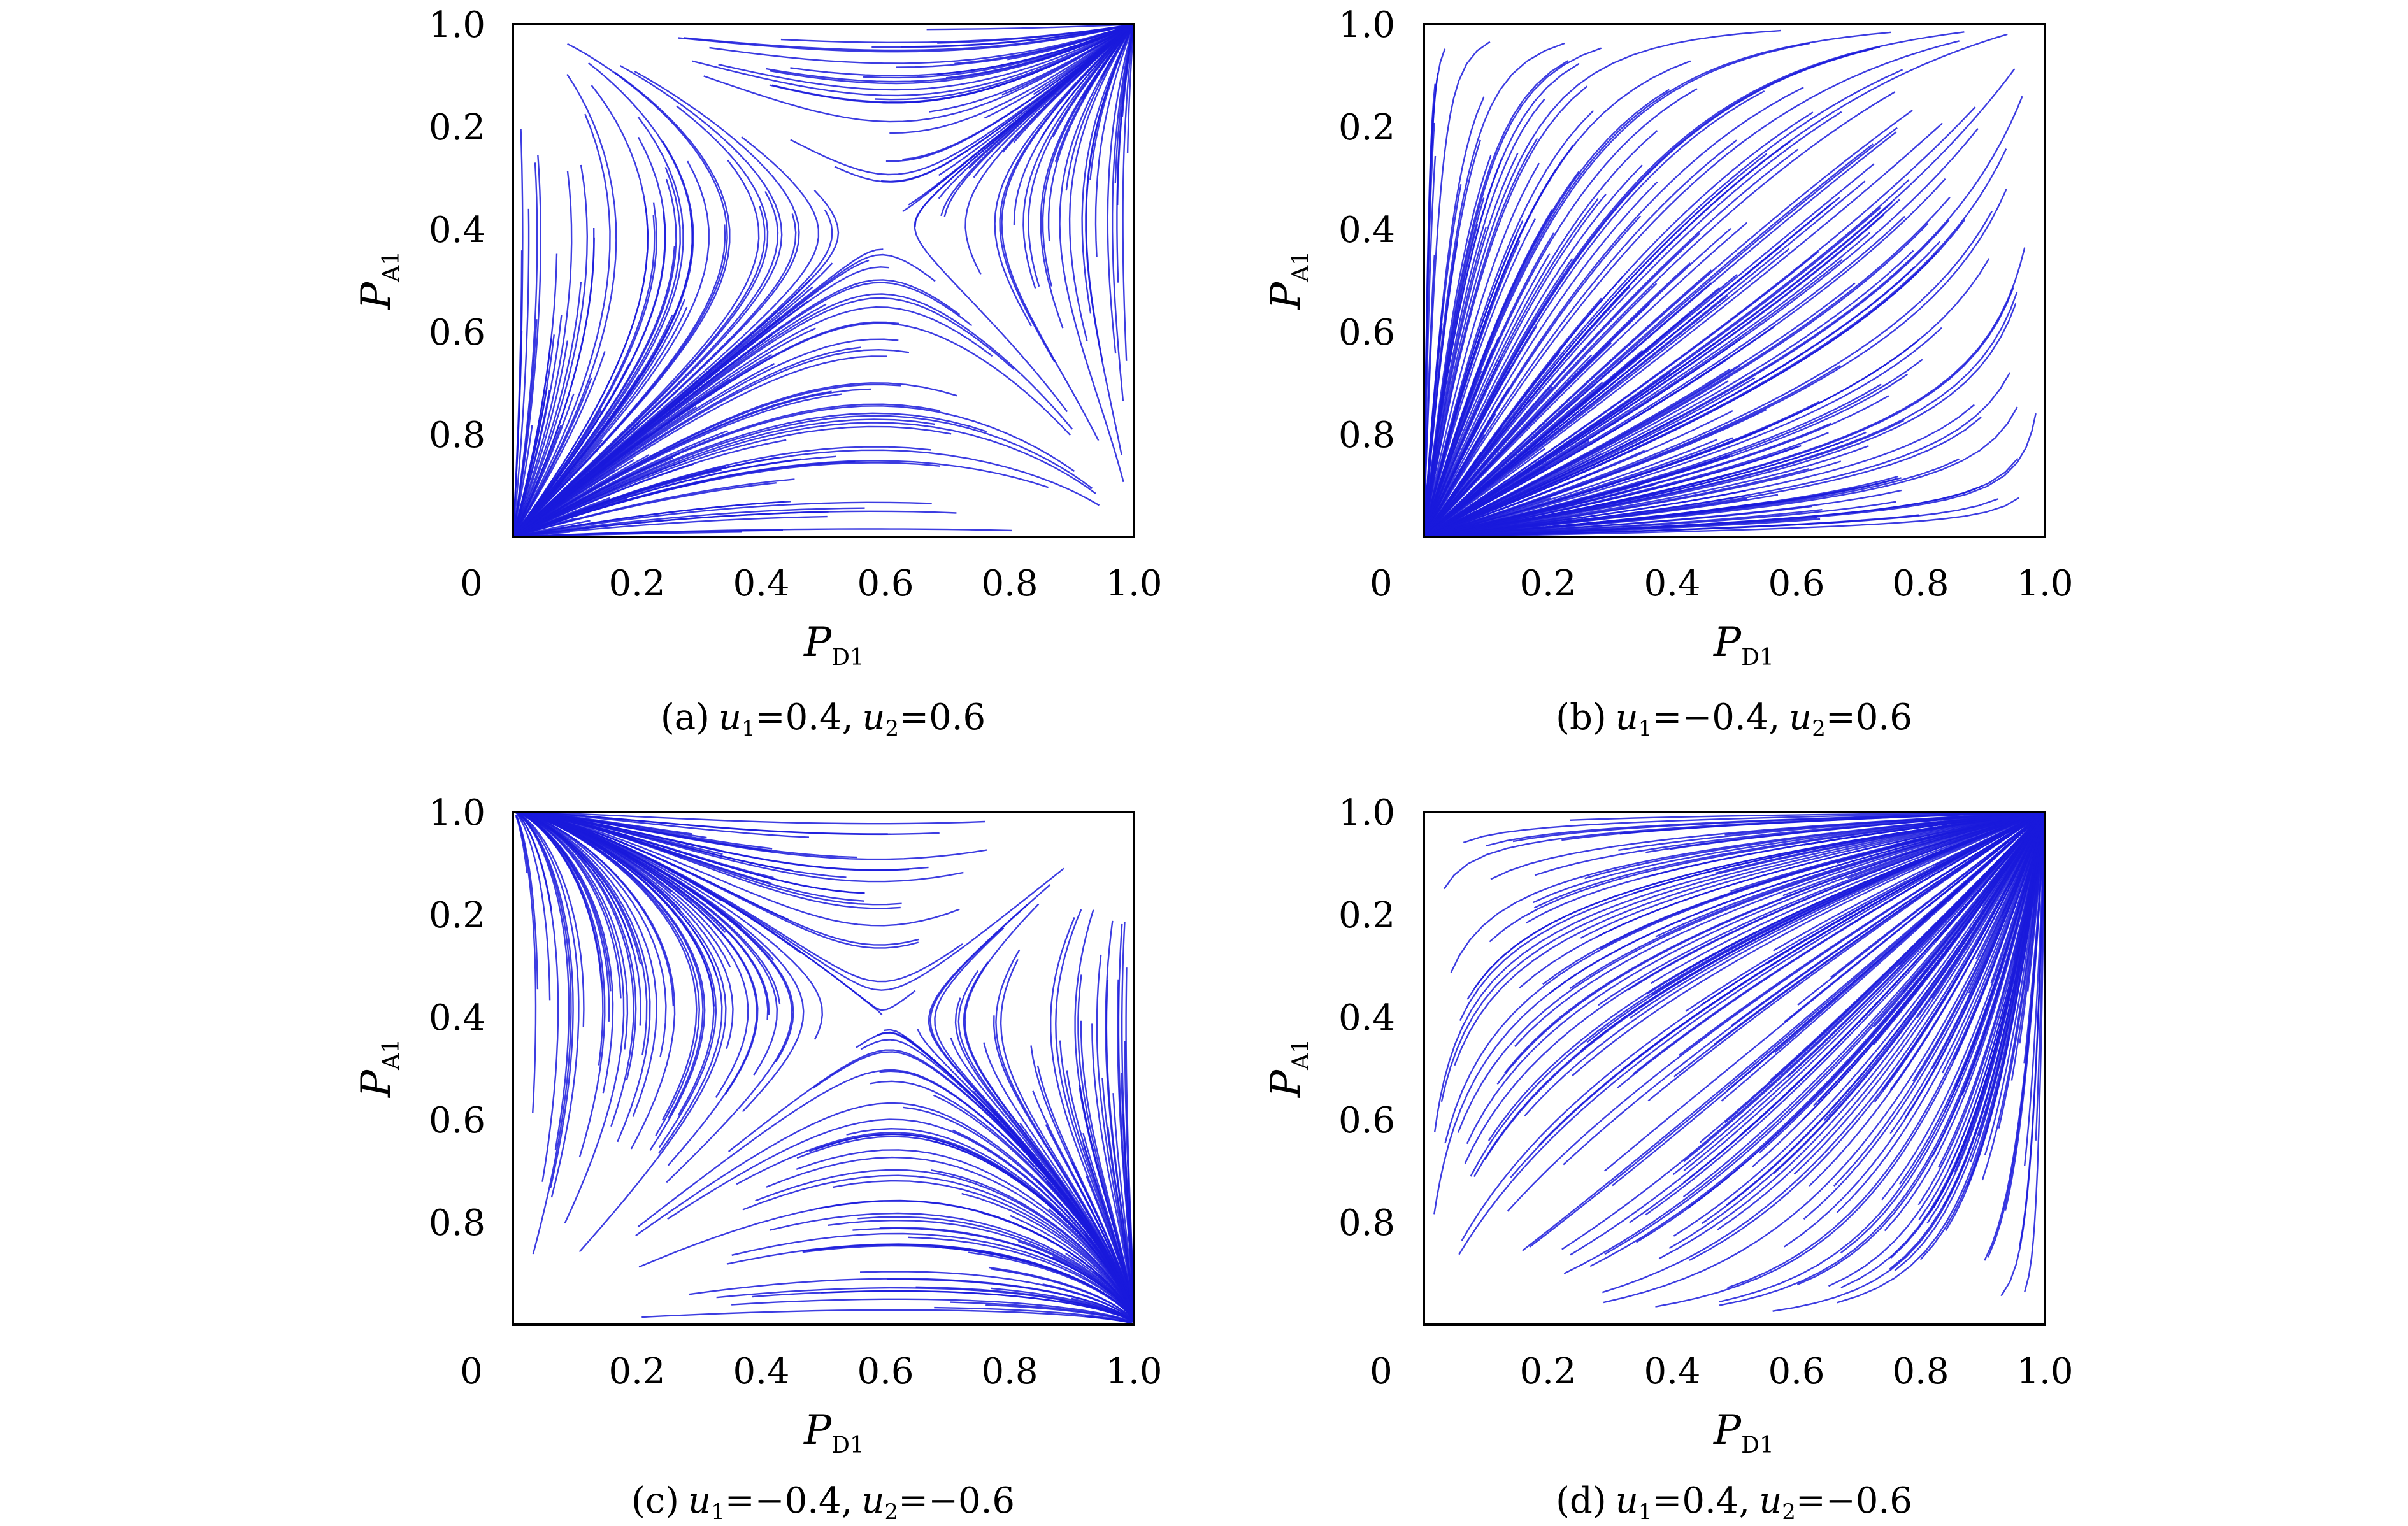 This screenshot has width=2408, height=1526. What do you see at coordinates (823, 1502) in the screenshot?
I see `caption: (c) u1=−0.4, u2=−0.6` at bounding box center [823, 1502].